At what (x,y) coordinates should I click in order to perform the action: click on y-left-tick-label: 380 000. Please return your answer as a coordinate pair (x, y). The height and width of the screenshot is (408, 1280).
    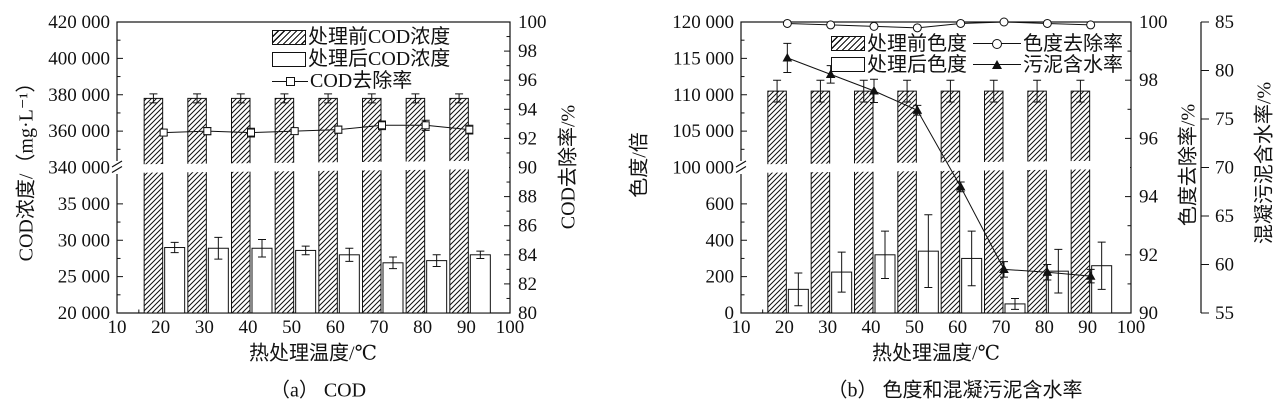
    Looking at the image, I should click on (79, 95).